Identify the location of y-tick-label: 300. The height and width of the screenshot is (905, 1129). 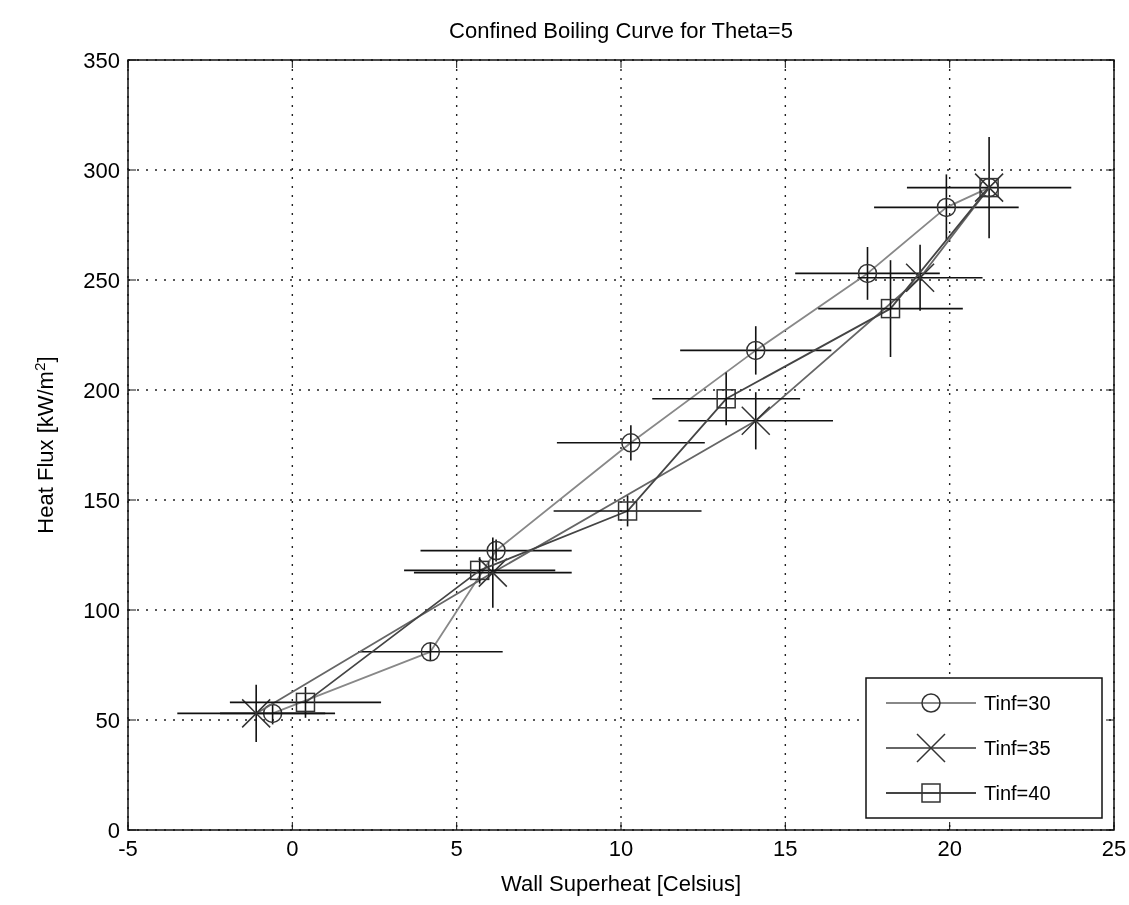
(101, 170).